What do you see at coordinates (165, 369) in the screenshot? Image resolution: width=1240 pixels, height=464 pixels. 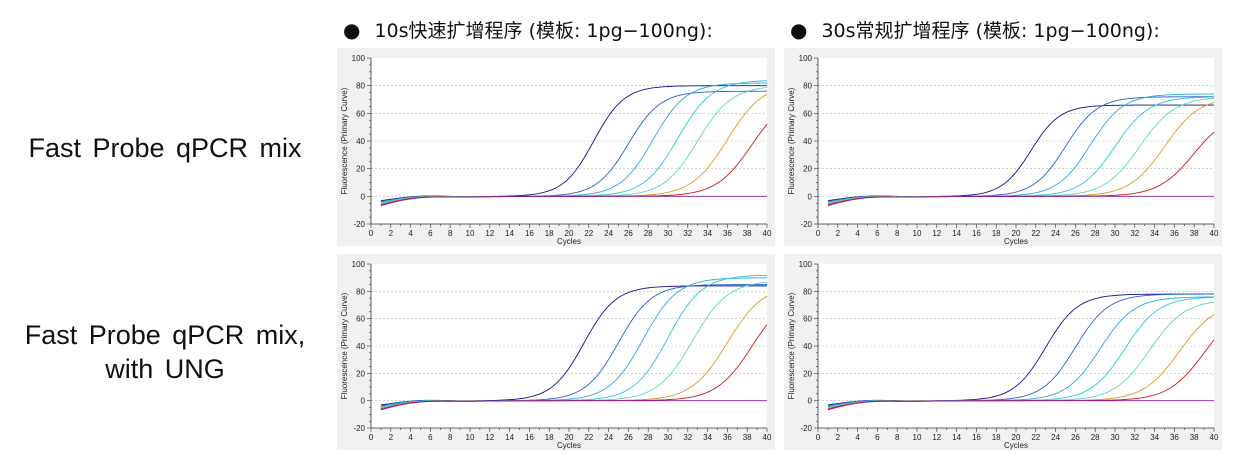 I see `row-label-line2: with UNG` at bounding box center [165, 369].